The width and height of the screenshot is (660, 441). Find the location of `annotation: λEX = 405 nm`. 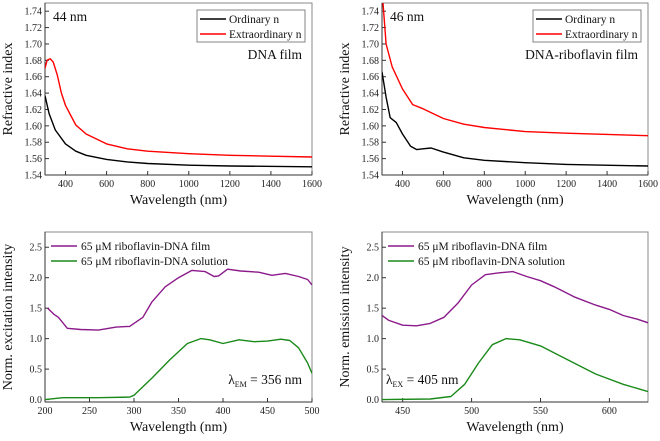

annotation: λEX = 405 nm is located at coordinates (422, 380).